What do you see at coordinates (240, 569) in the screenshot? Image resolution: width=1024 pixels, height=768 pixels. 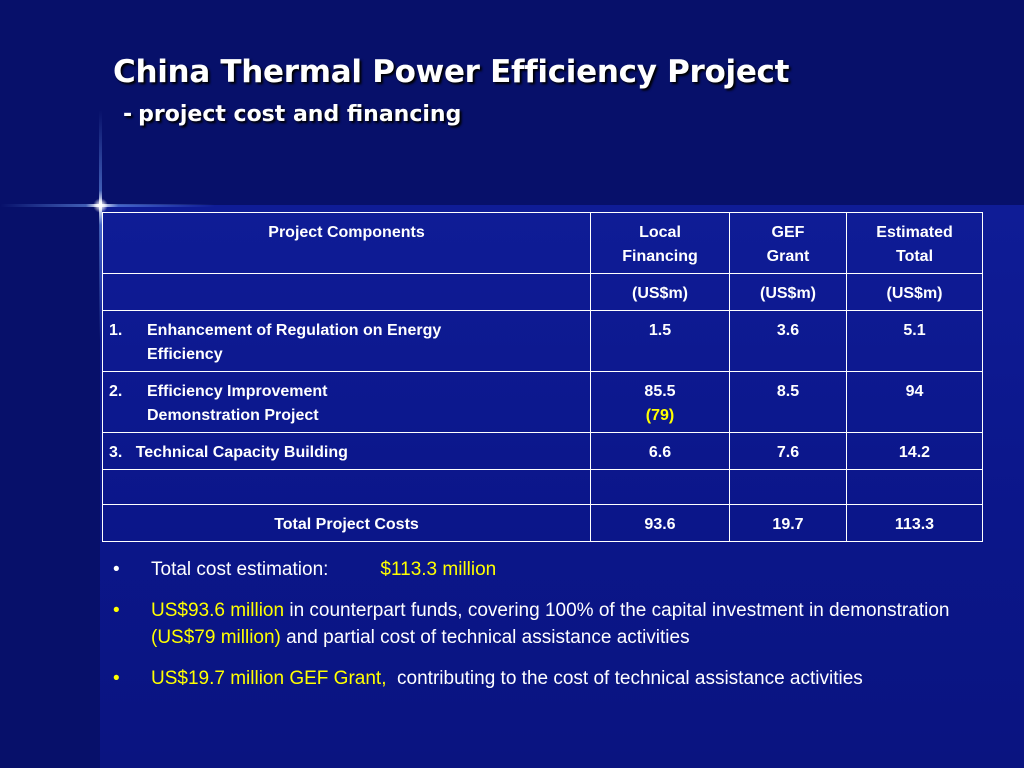 I see `bullet-text: Total cost estimation:` at bounding box center [240, 569].